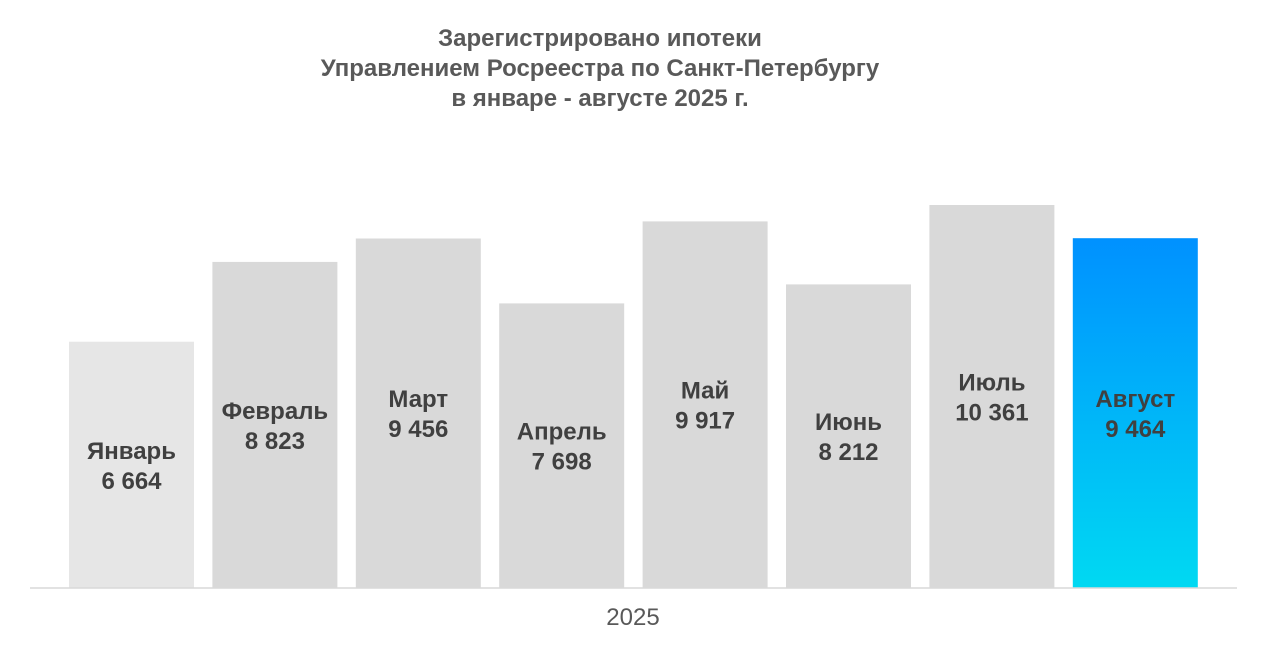  Describe the element at coordinates (848, 422) in the screenshot. I see `bar-category-label: Июнь` at that location.